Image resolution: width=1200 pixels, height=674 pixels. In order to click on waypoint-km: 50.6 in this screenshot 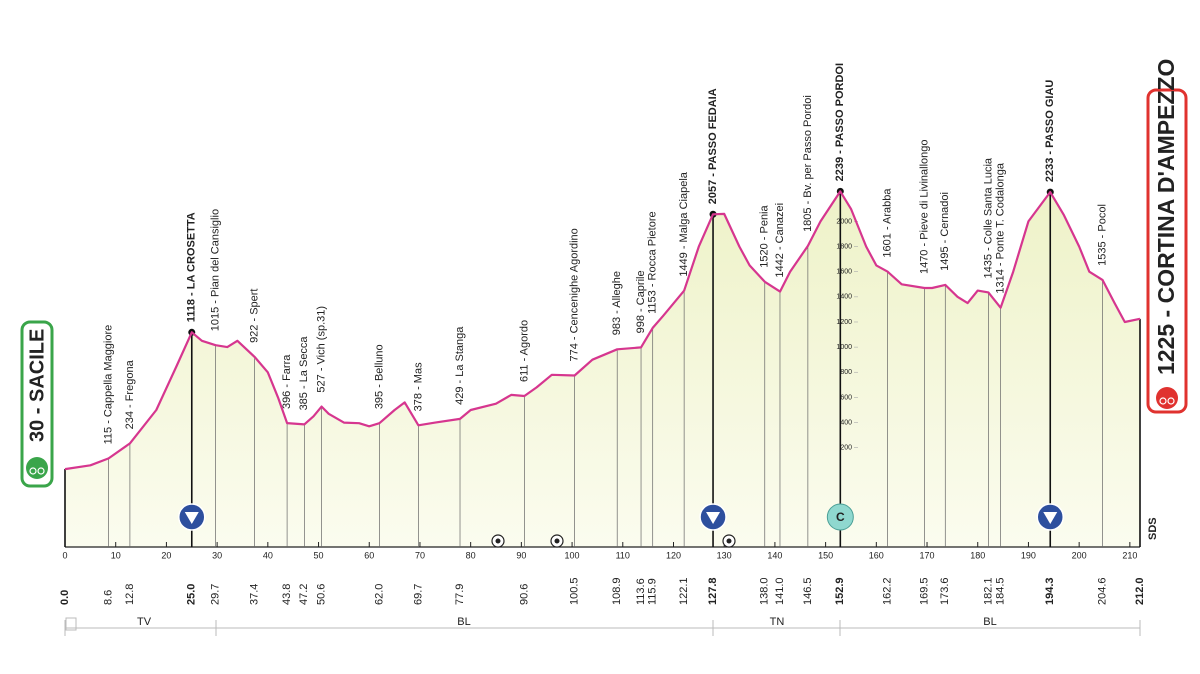, I will do `click(321, 594)`.